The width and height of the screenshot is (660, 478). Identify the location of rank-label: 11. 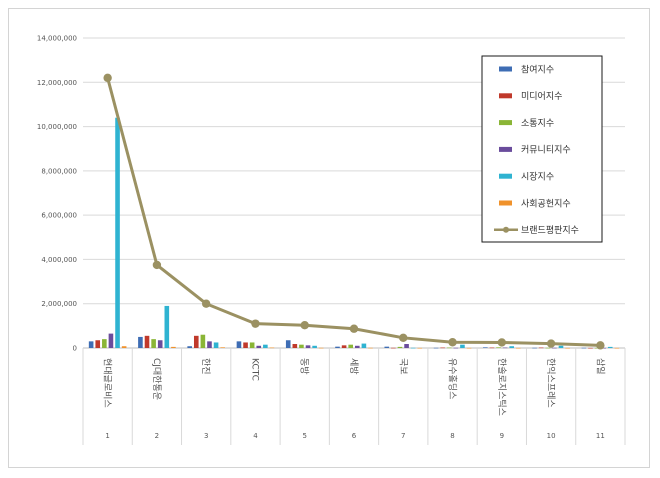
(600, 436).